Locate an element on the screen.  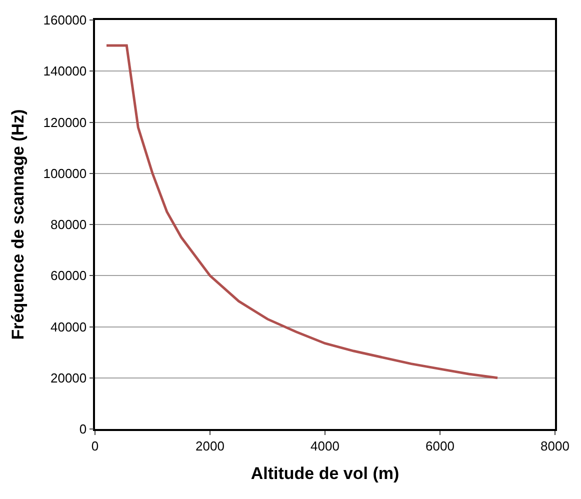
x-tick-label: 8000 is located at coordinates (555, 446).